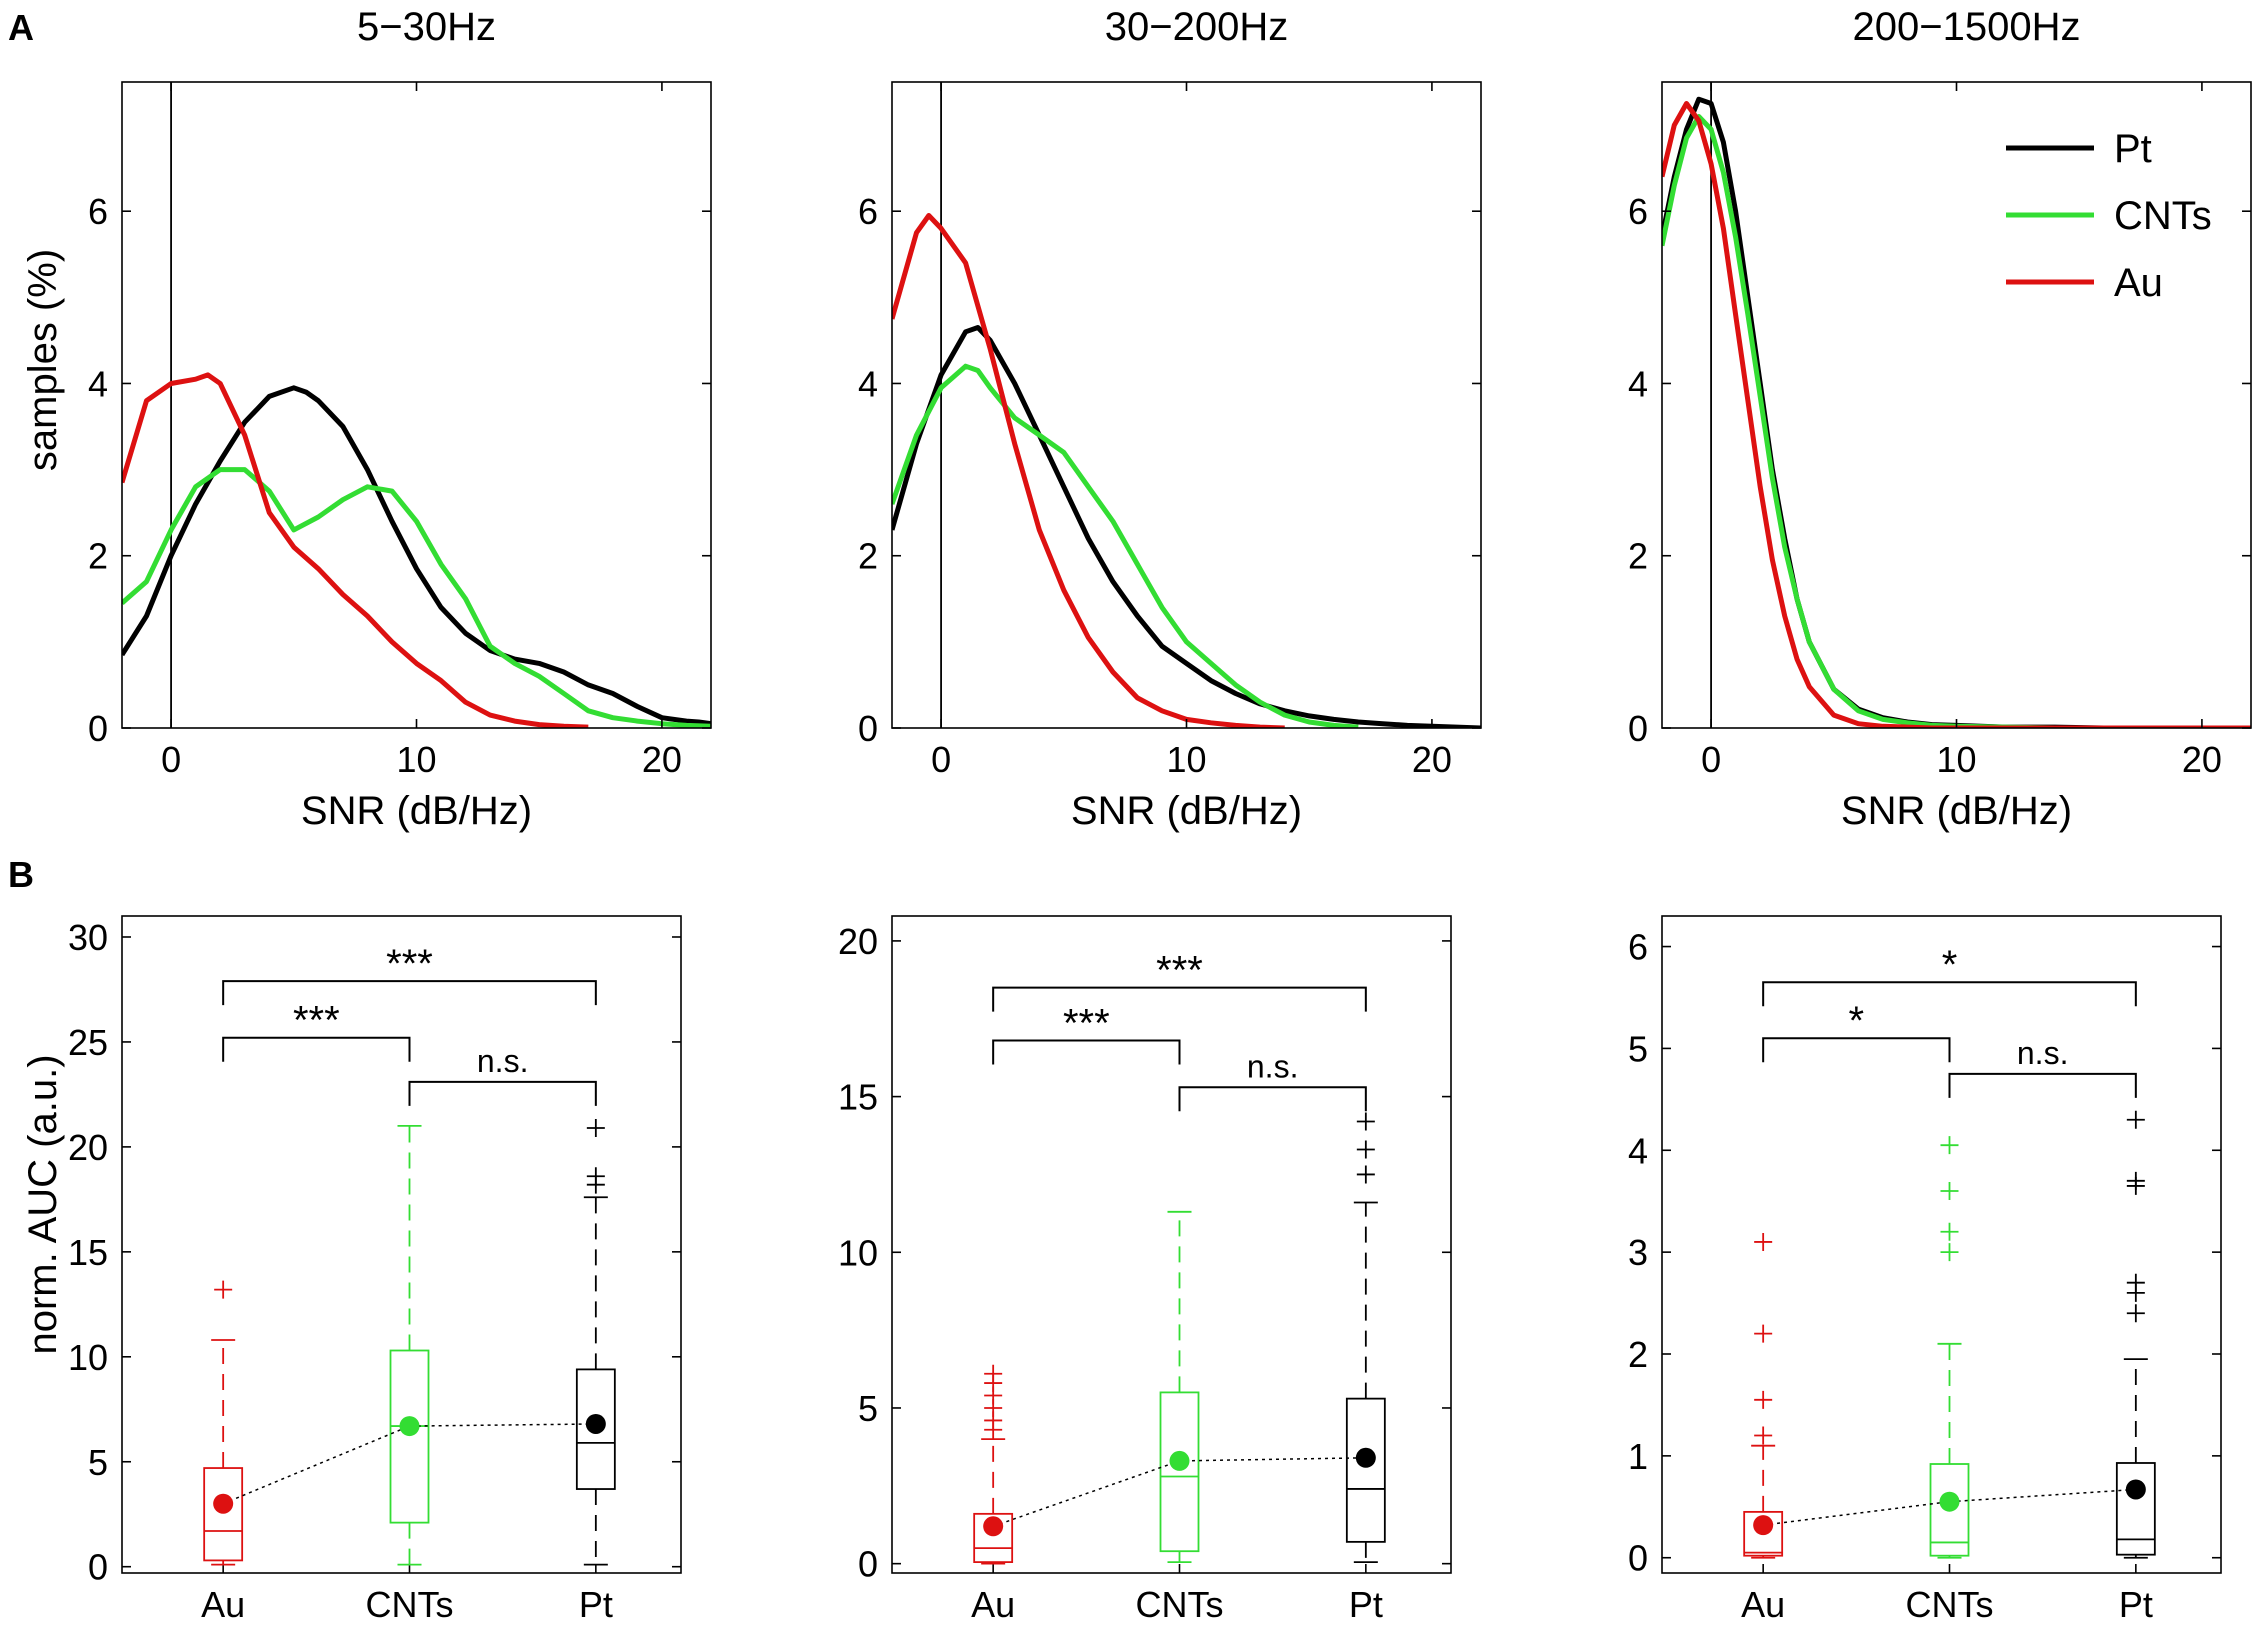  Describe the element at coordinates (21, 874) in the screenshot. I see `panel-label-b: B` at that location.